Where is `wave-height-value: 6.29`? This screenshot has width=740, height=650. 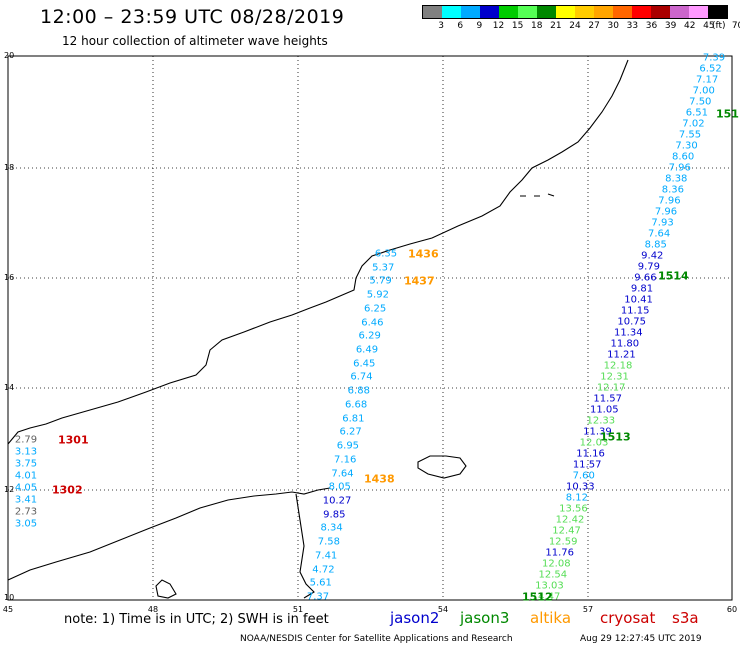
wave-height-value: 6.29 is located at coordinates (369, 336).